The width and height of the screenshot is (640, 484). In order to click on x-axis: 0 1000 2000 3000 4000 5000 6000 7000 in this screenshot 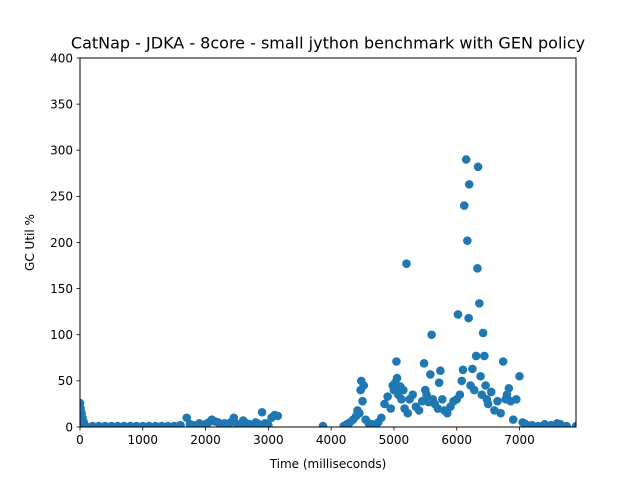, I will do `click(305, 437)`.